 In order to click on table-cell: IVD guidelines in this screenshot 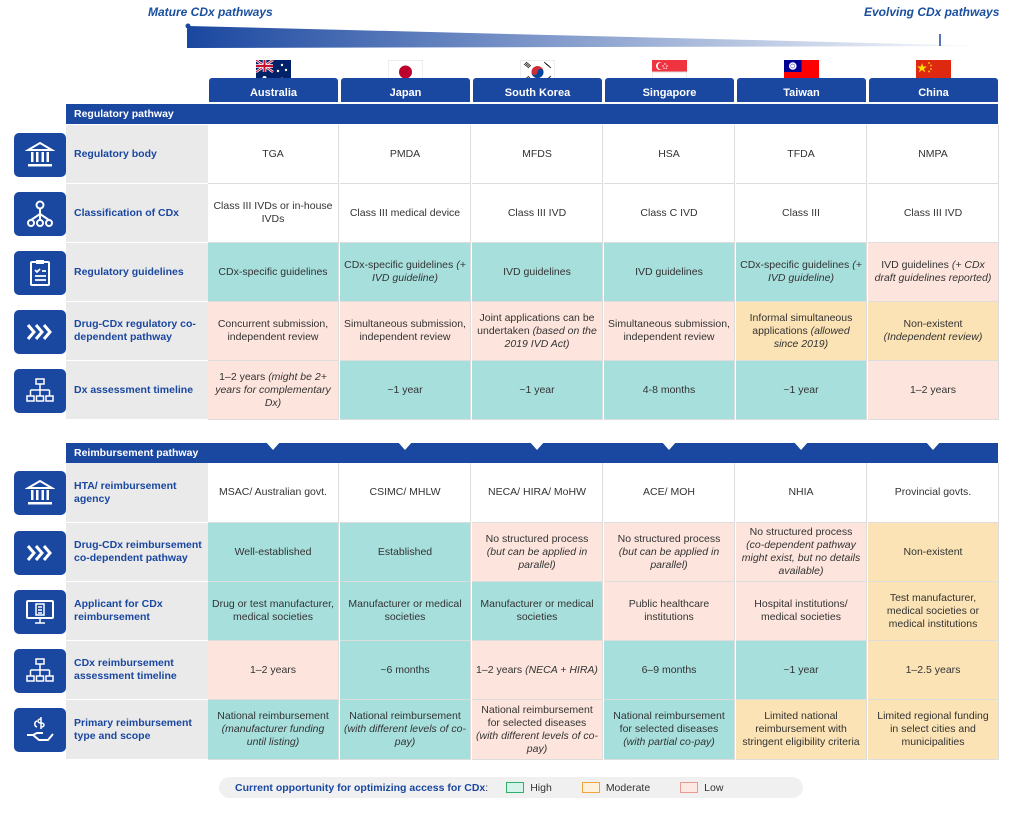, I will do `click(537, 272)`.